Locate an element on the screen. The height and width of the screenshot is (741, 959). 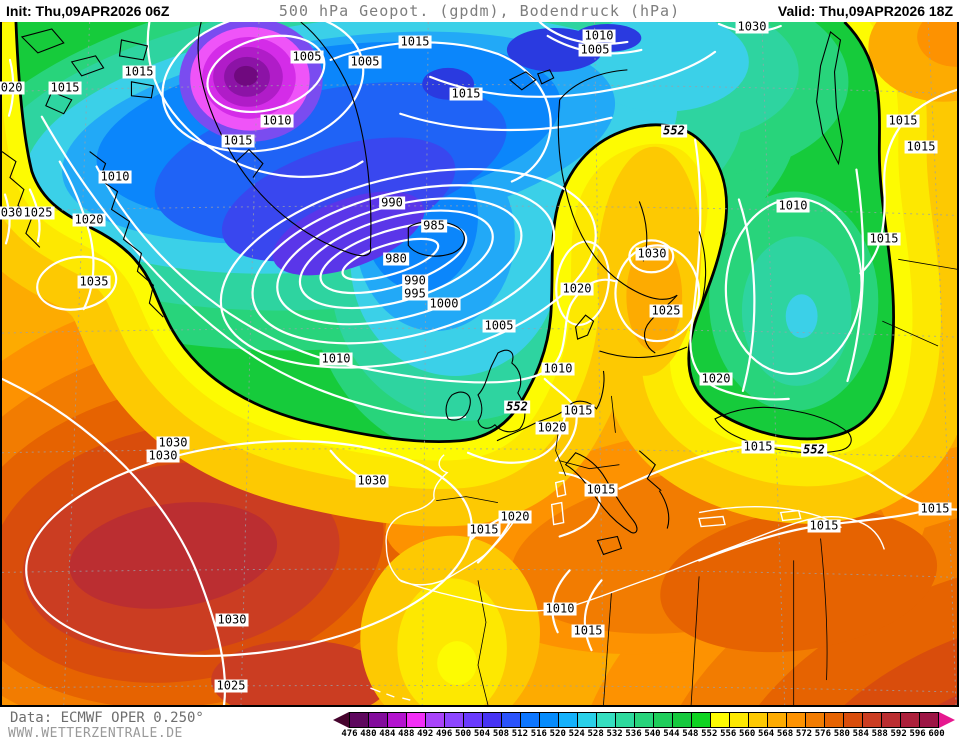
legend-tick-value: 504 is located at coordinates (482, 734).